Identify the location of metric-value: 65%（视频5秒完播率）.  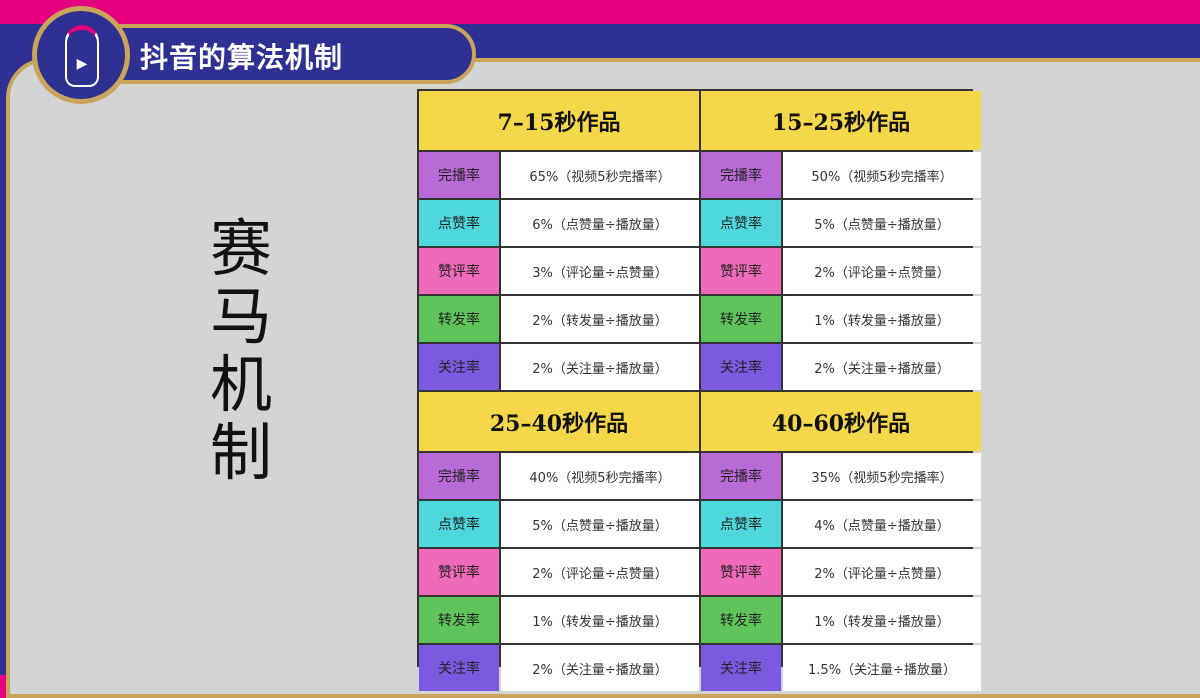
(600, 175).